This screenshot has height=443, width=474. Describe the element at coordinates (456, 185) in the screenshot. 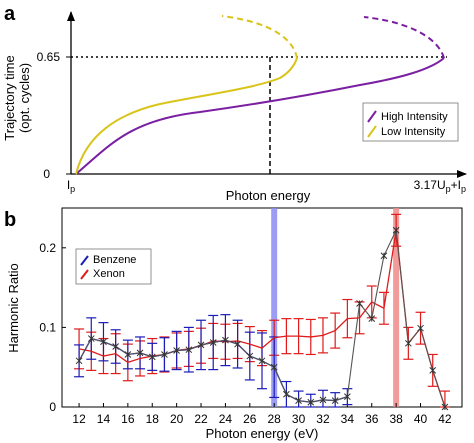

I see `tick-r-2: +I` at that location.